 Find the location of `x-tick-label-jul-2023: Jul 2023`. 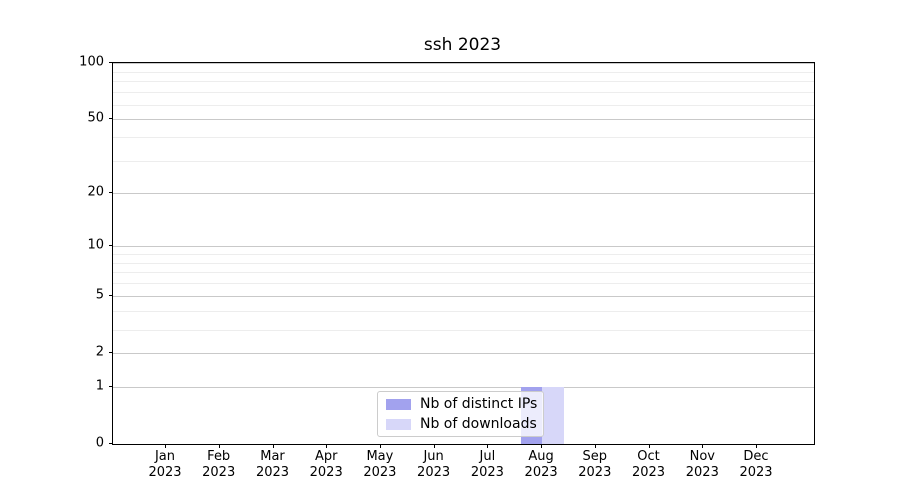

x-tick-label-jul-2023: Jul 2023 is located at coordinates (487, 464).